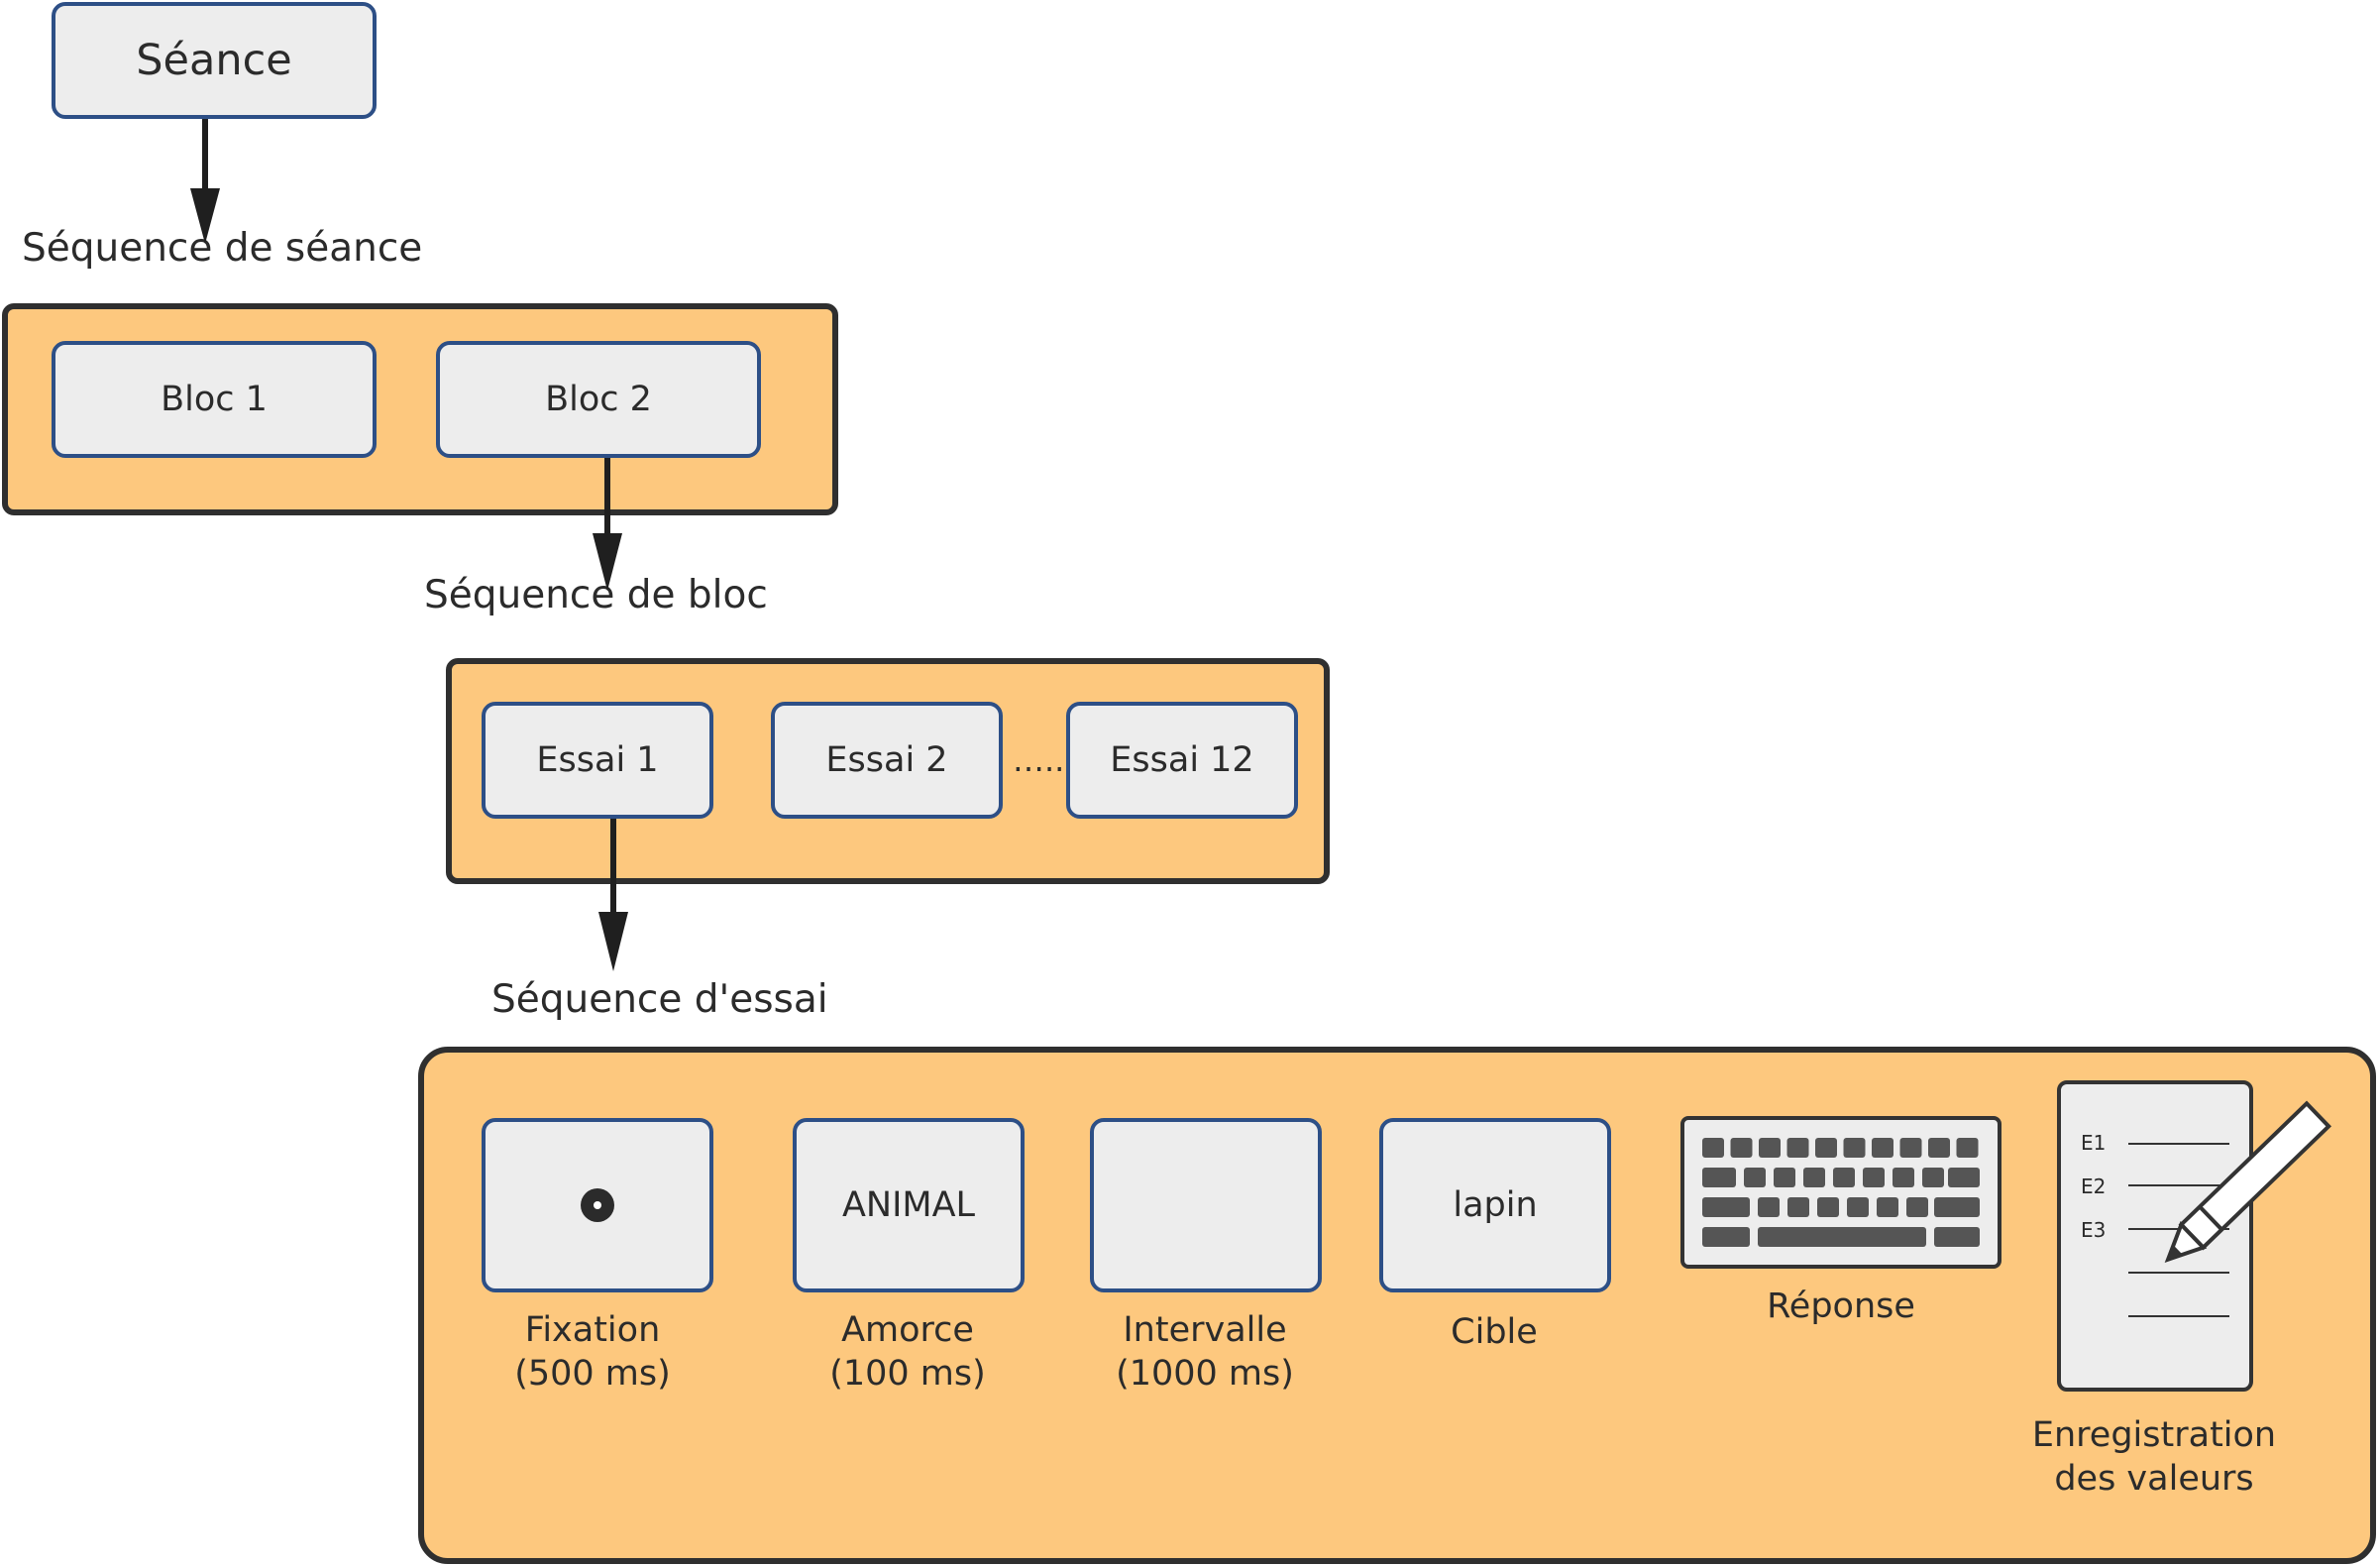 The height and width of the screenshot is (1566, 2380). What do you see at coordinates (2093, 1230) in the screenshot?
I see `form-row-e3: E3` at bounding box center [2093, 1230].